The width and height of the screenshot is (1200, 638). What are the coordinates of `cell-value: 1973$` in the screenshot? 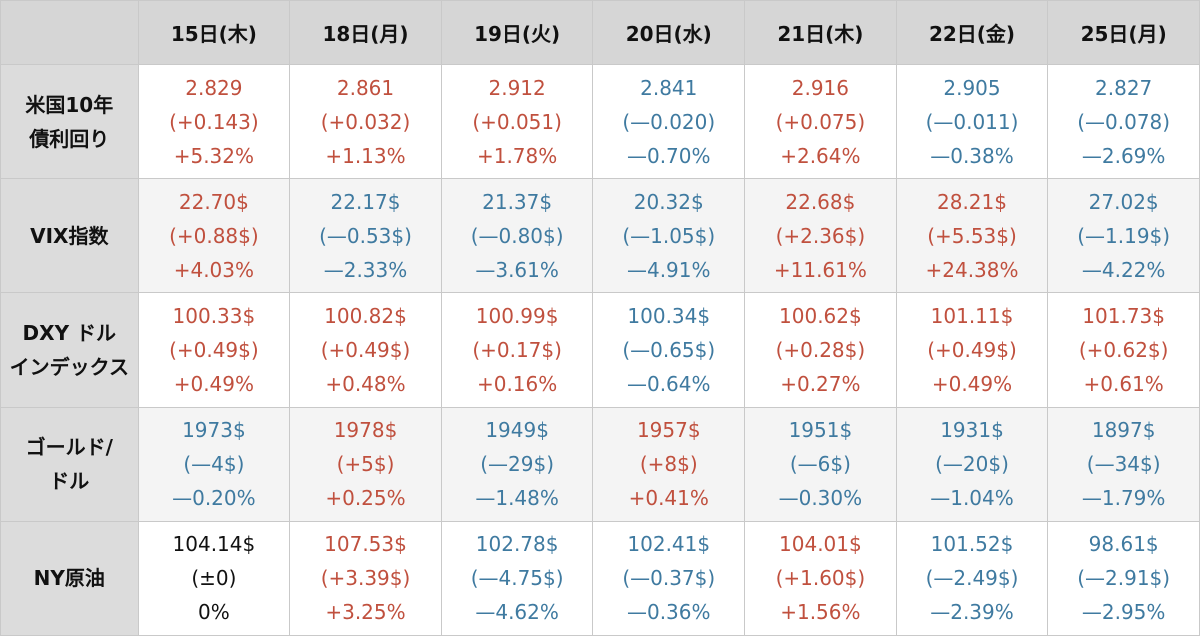 It's located at (214, 430).